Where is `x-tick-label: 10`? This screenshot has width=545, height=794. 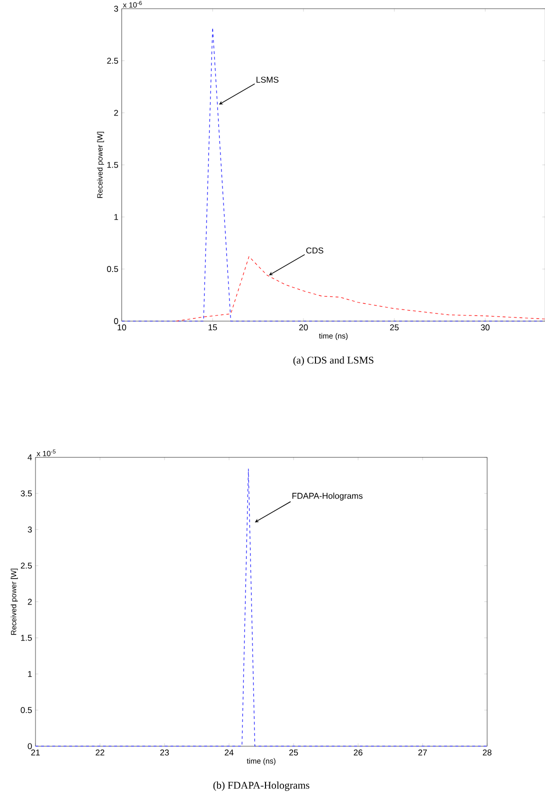
x-tick-label: 10 is located at coordinates (121, 327).